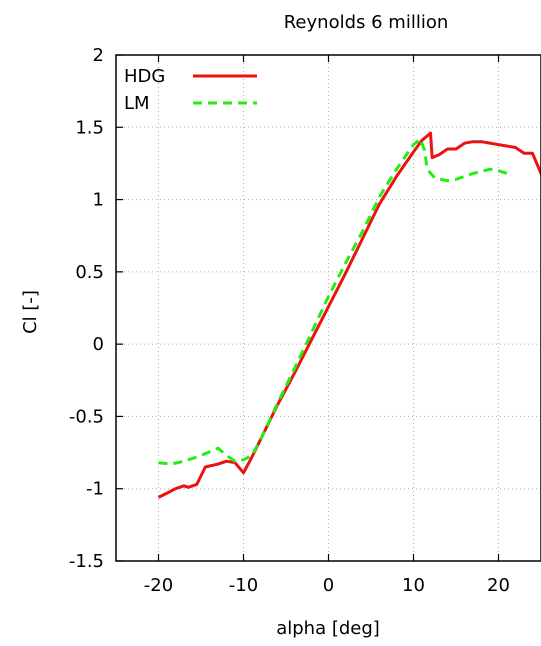 This screenshot has width=541, height=646. What do you see at coordinates (86, 416) in the screenshot?
I see `y-tick-label: -0.5` at bounding box center [86, 416].